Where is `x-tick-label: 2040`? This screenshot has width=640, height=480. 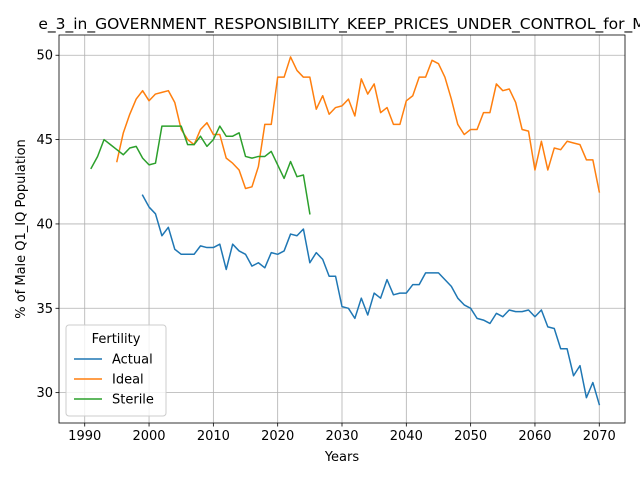
x-tick-label: 2040 is located at coordinates (406, 436).